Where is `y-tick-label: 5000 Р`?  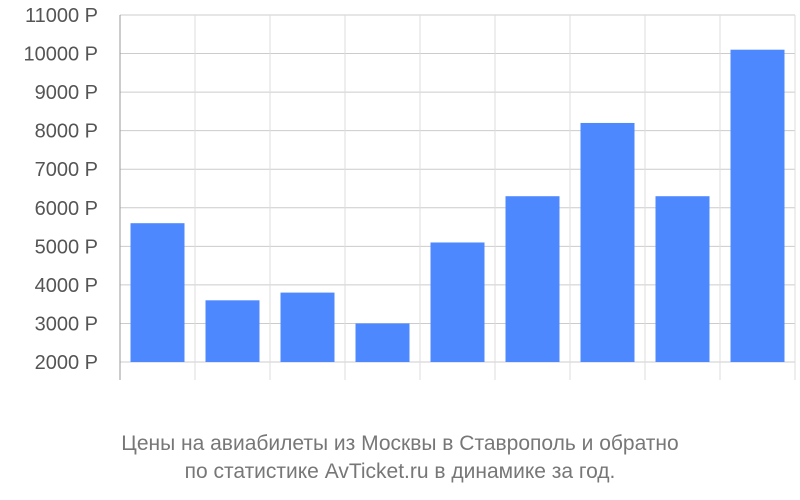 y-tick-label: 5000 Р is located at coordinates (66, 247).